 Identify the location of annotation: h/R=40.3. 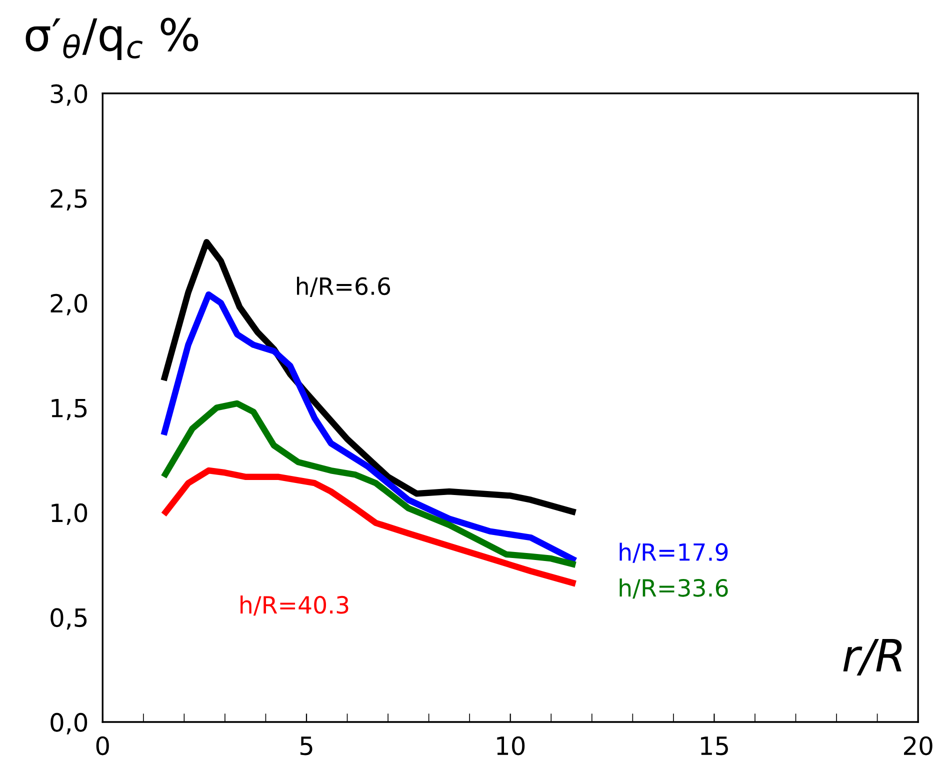
(294, 606).